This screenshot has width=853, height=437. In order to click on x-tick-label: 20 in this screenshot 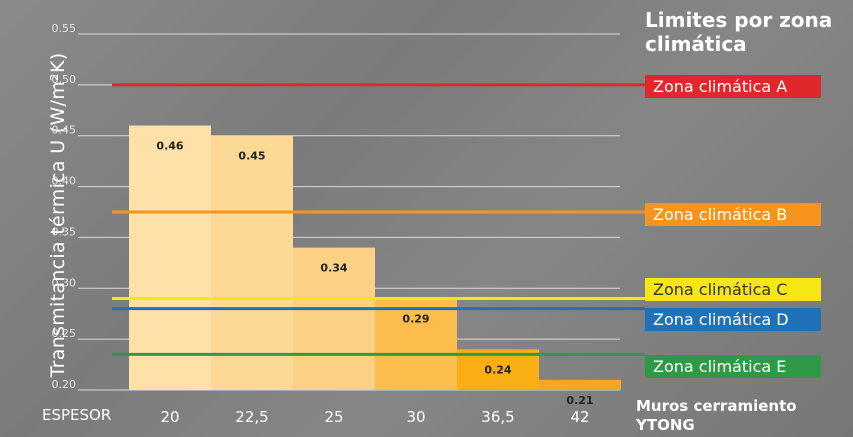, I will do `click(169, 417)`.